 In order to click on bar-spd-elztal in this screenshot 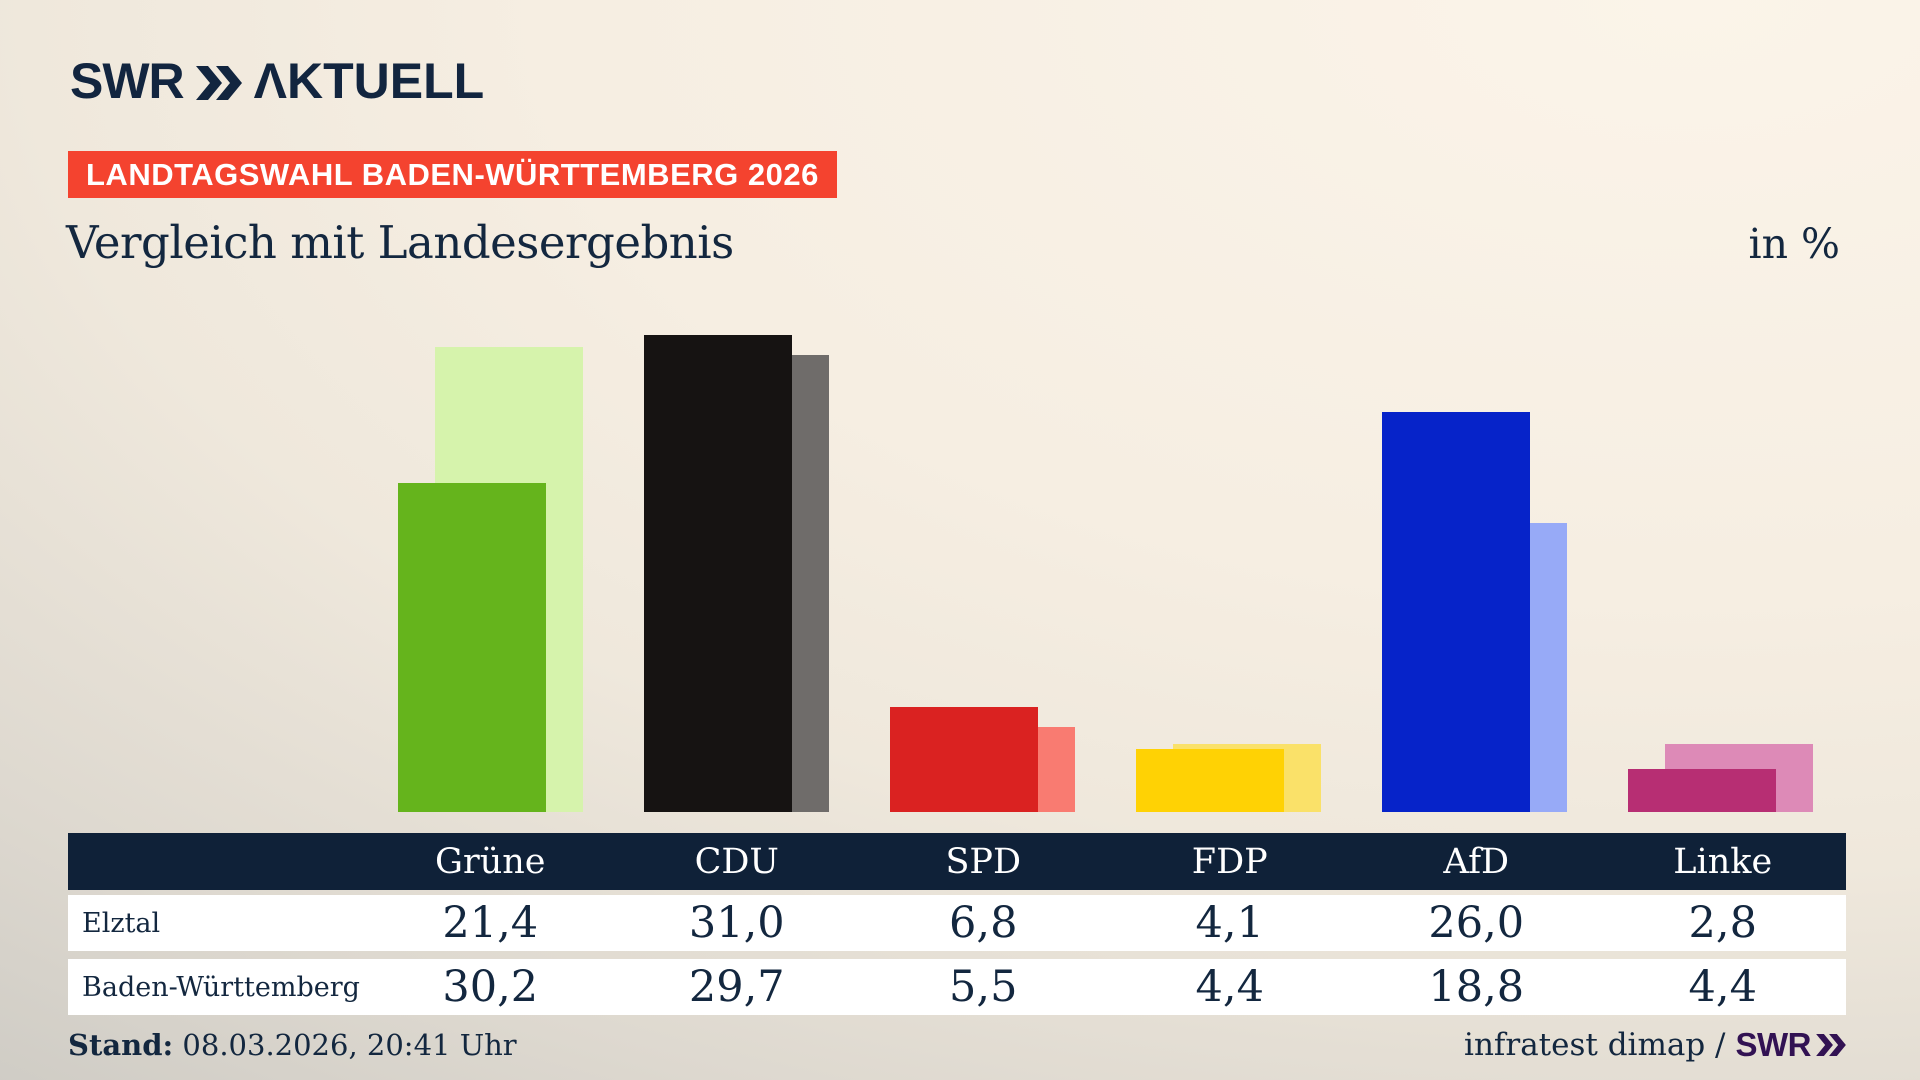, I will do `click(963, 759)`.